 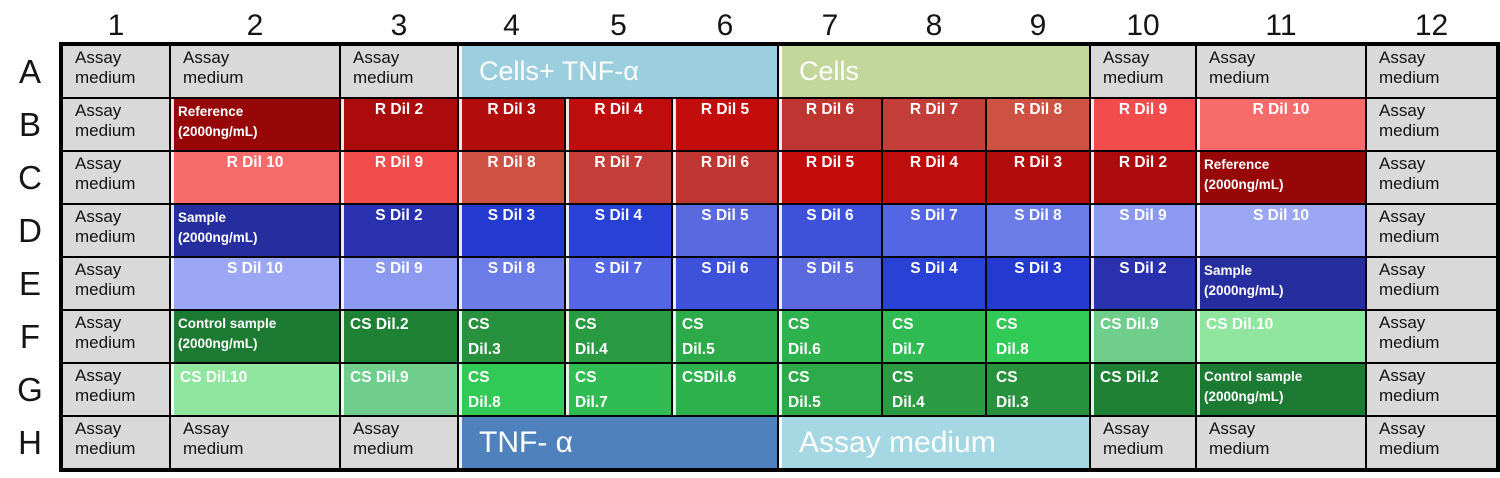 I want to click on well-D4: S Dil 3, so click(x=511, y=230).